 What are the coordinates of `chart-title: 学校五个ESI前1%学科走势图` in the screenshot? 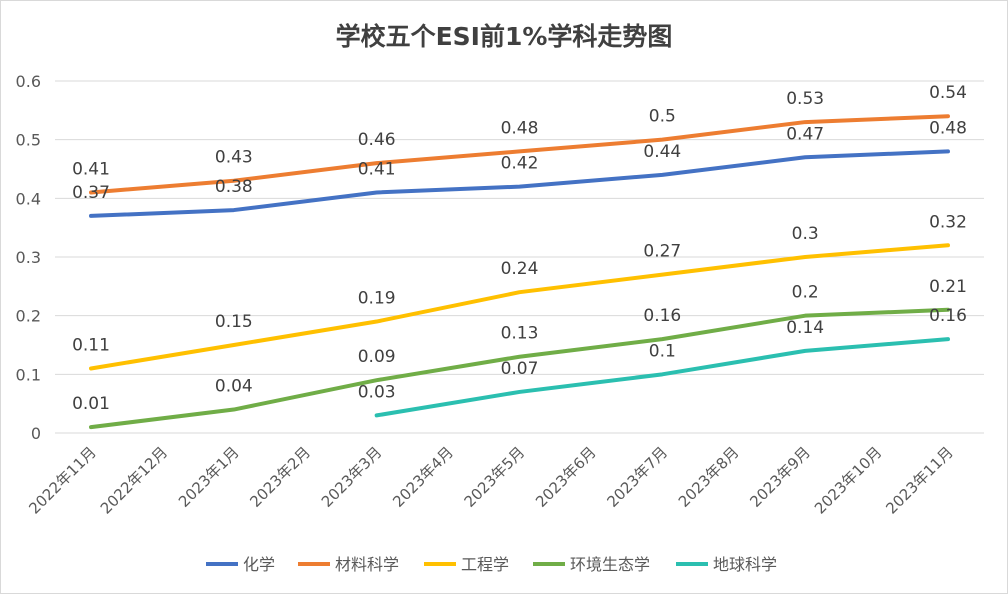 It's located at (504, 36).